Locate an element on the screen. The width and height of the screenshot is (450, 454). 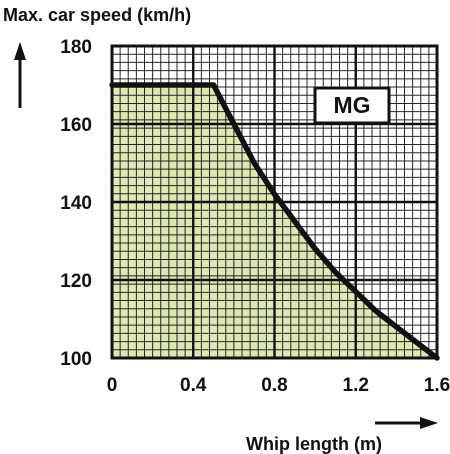
x-tick-label: 1.2 is located at coordinates (356, 385).